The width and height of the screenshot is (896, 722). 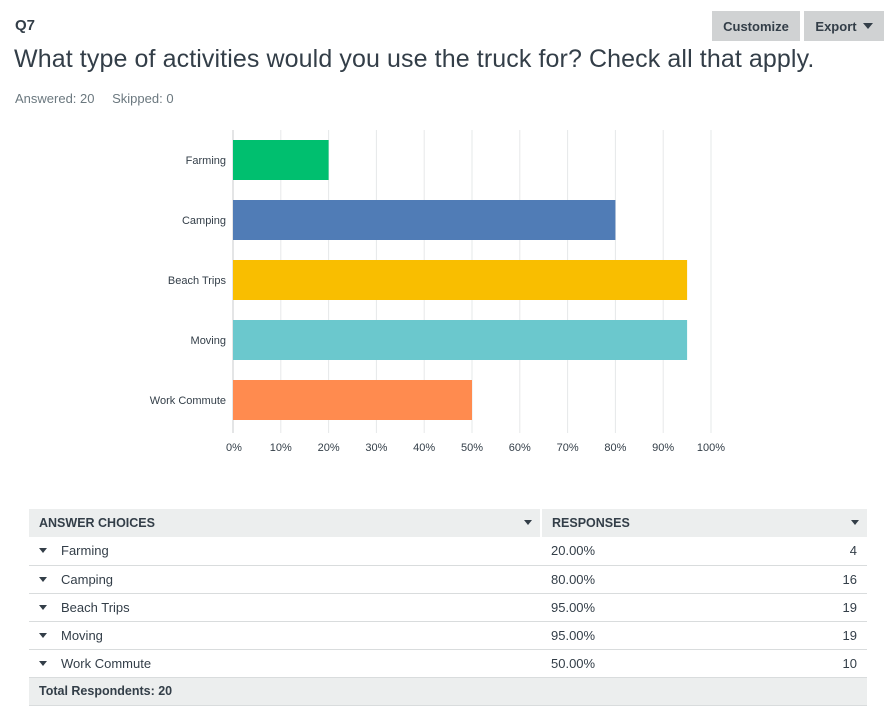 I want to click on x-tick-label: 10%, so click(x=281, y=448).